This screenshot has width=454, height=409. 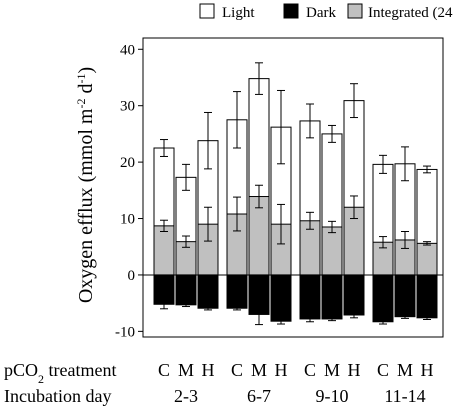 I want to click on y-tick-label: 30, so click(x=127, y=107).